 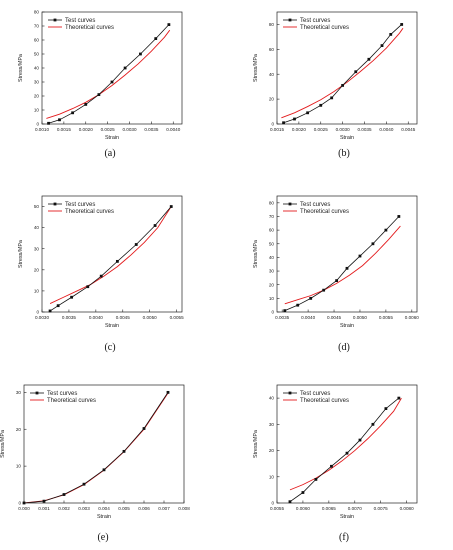 What do you see at coordinates (277, 129) in the screenshot?
I see `x-tick-label: 0.0015` at bounding box center [277, 129].